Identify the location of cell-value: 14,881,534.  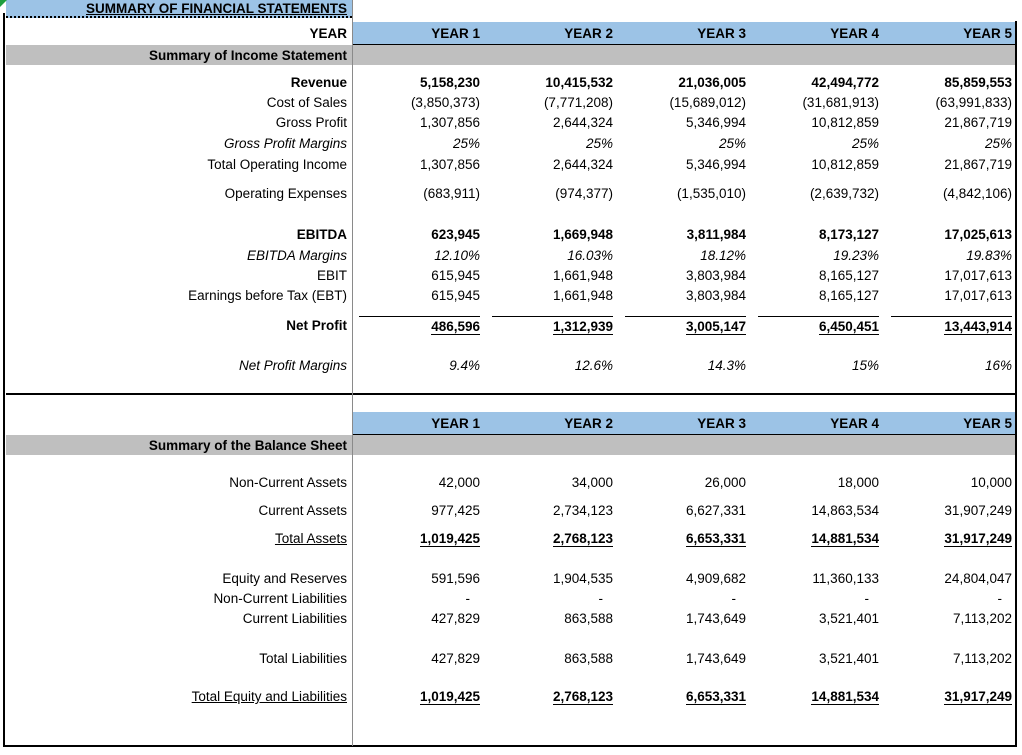
(845, 696).